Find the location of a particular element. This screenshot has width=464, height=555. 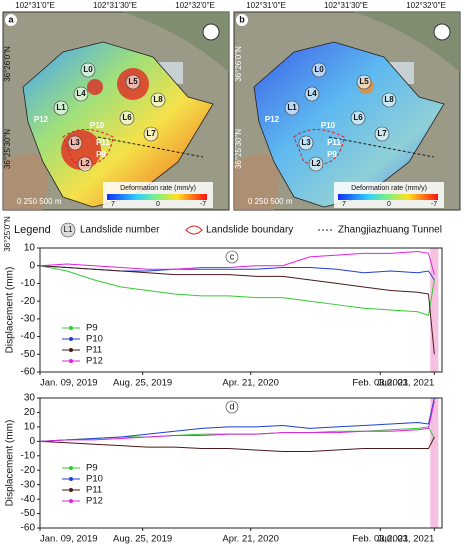

panel-label: d is located at coordinates (231, 406).